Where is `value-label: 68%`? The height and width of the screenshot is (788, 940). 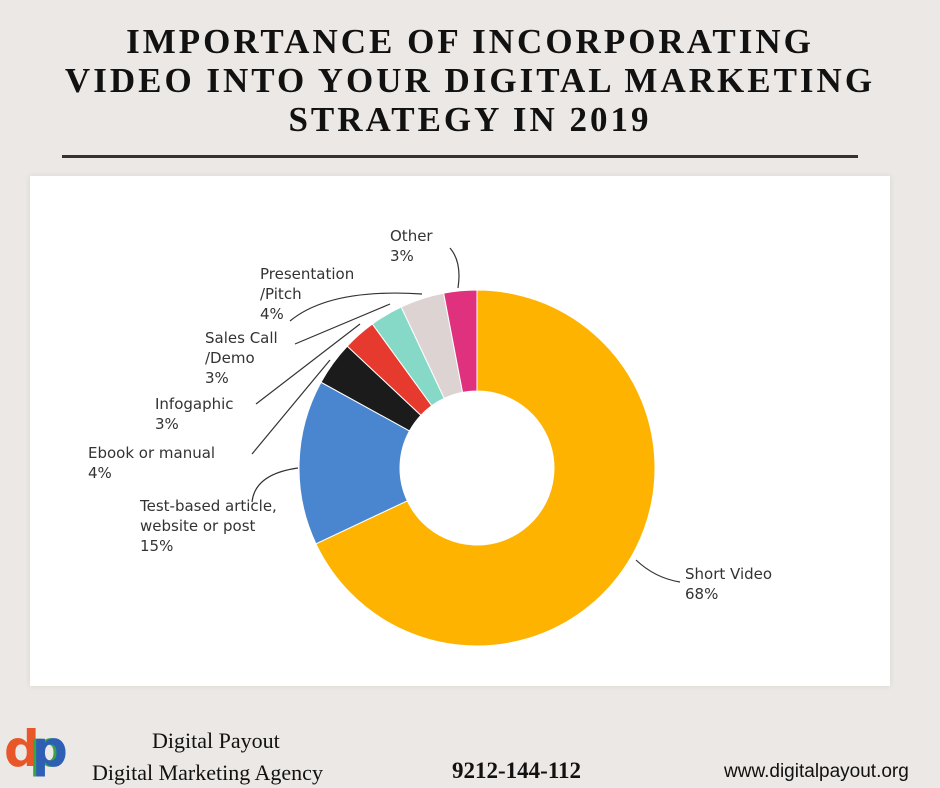 value-label: 68% is located at coordinates (702, 594).